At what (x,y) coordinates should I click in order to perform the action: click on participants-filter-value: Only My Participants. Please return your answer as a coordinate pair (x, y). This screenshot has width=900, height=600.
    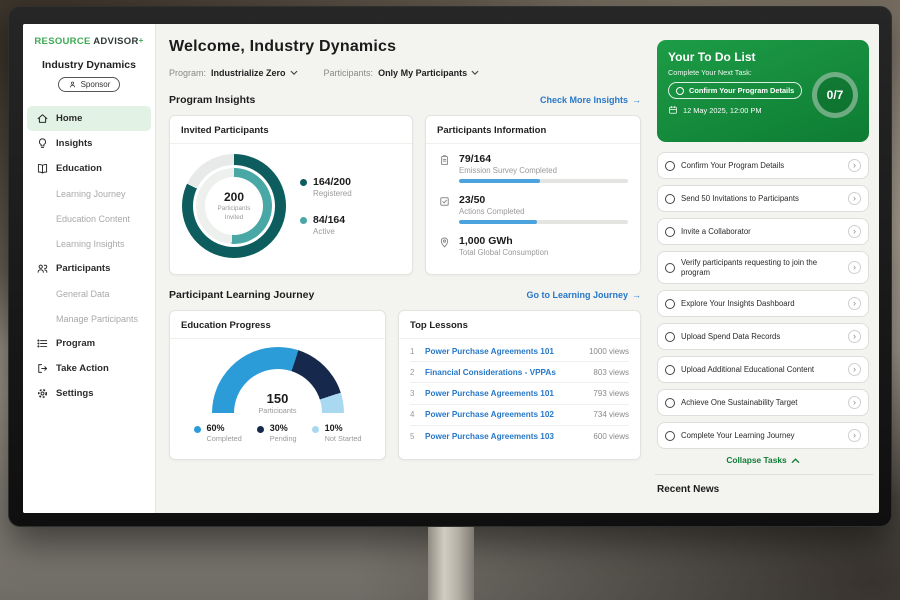
    Looking at the image, I should click on (423, 73).